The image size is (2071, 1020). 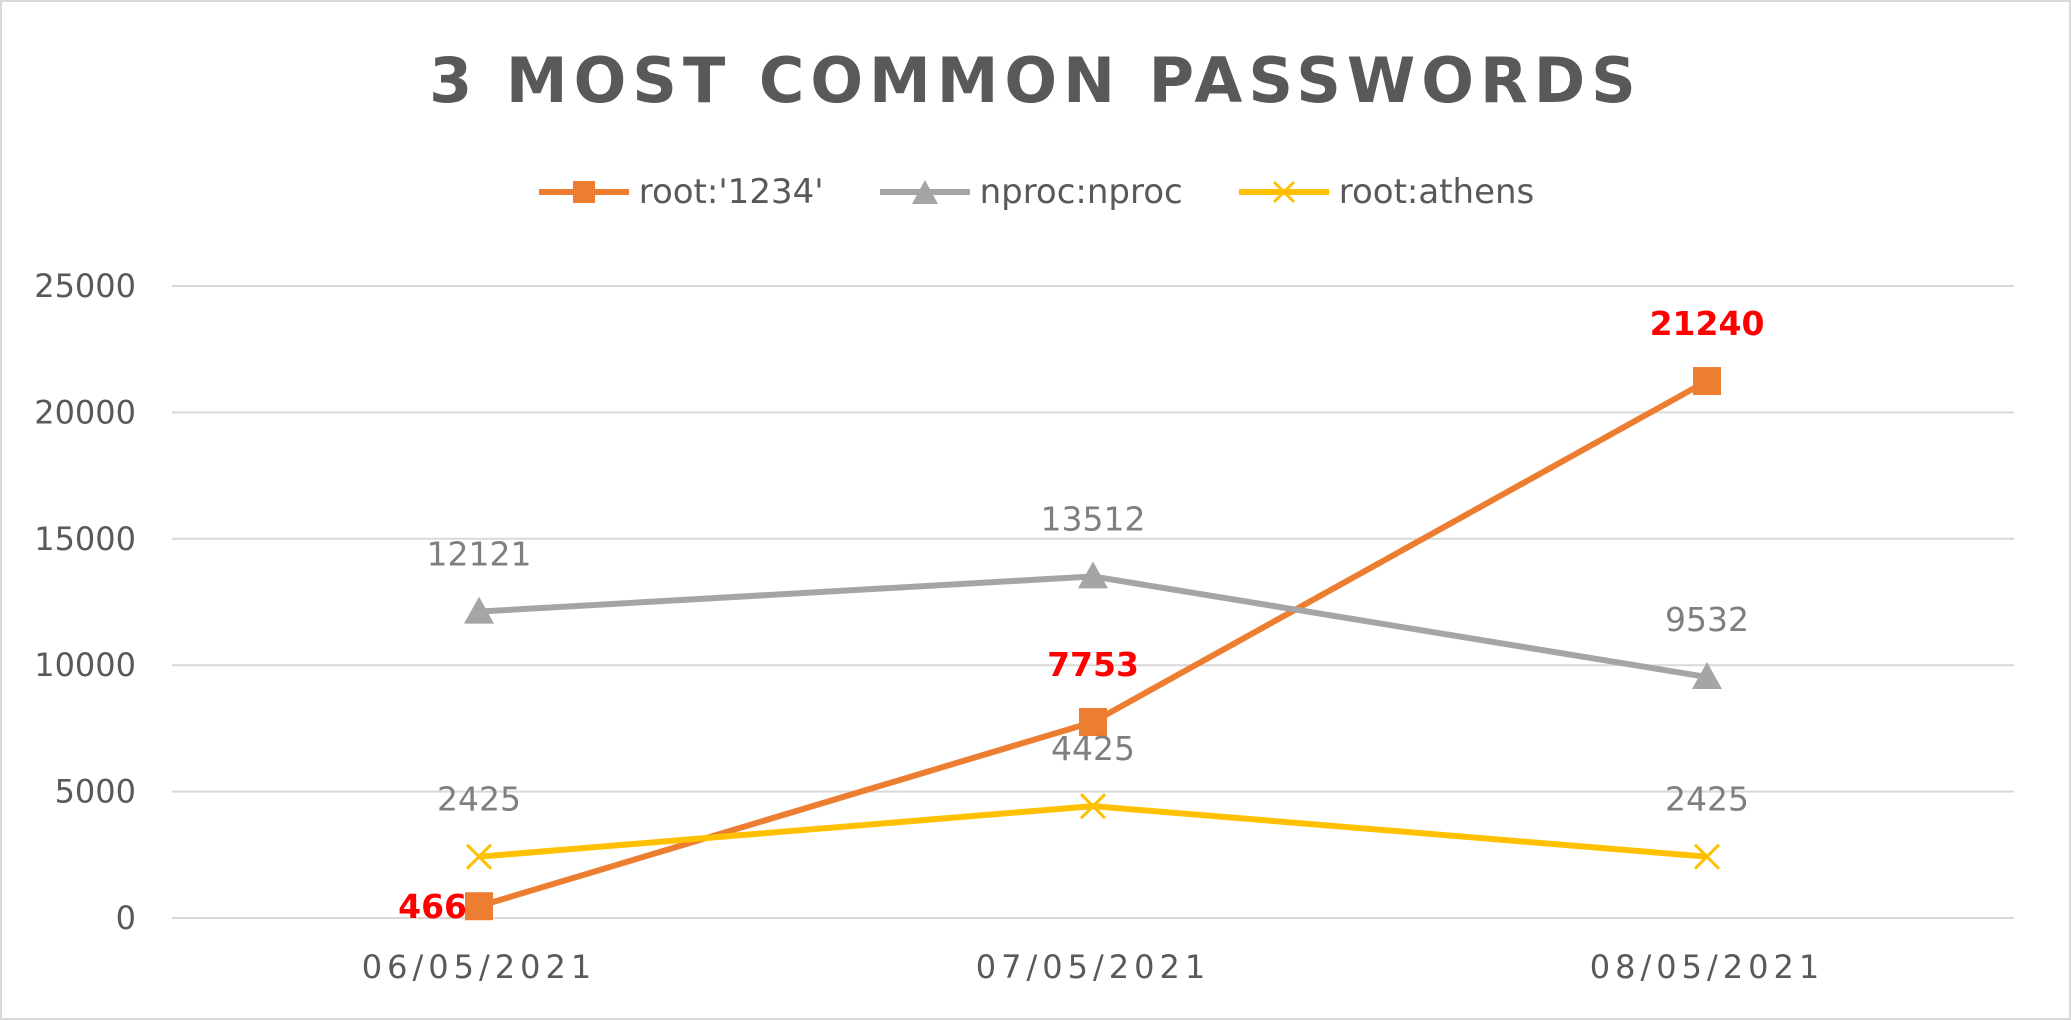 I want to click on legend-swatch-x-icon, so click(x=1283, y=192).